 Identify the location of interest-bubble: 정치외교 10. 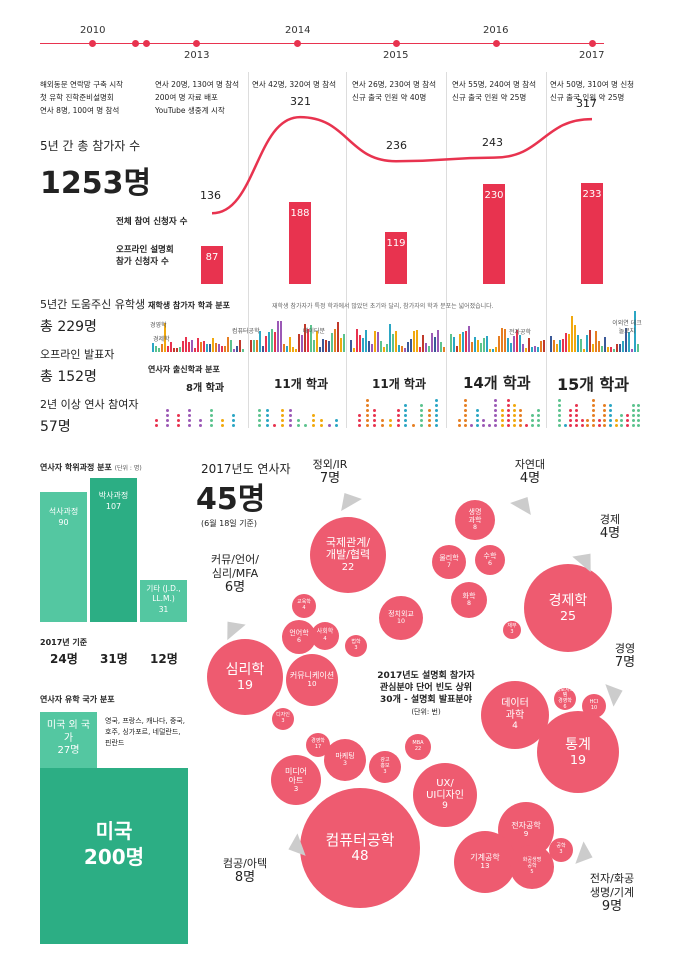
(401, 618).